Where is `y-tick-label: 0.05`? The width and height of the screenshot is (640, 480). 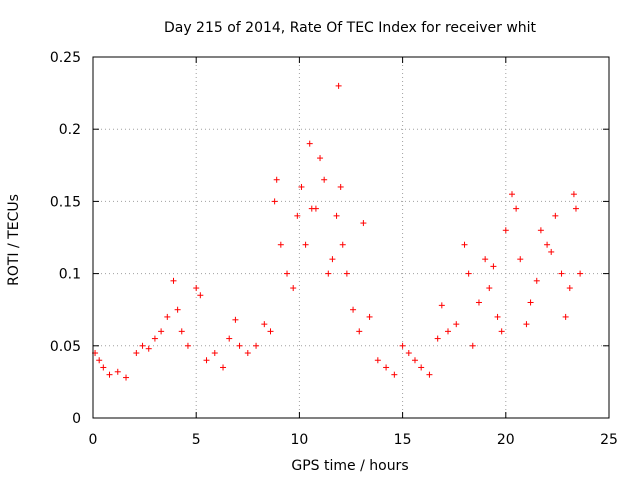 y-tick-label: 0.05 is located at coordinates (65, 347).